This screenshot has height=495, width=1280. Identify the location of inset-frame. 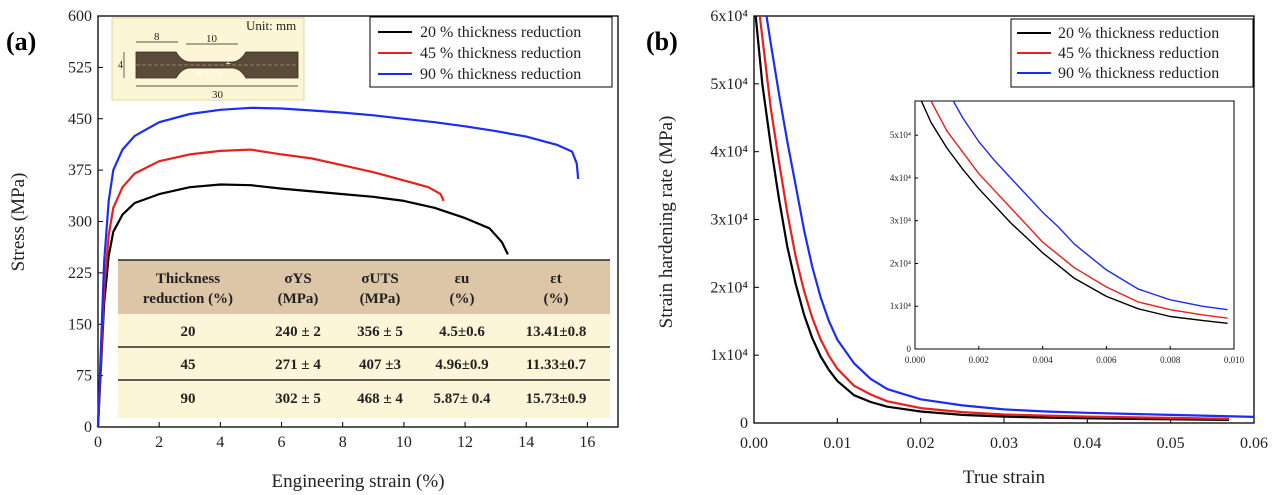
(1074, 225).